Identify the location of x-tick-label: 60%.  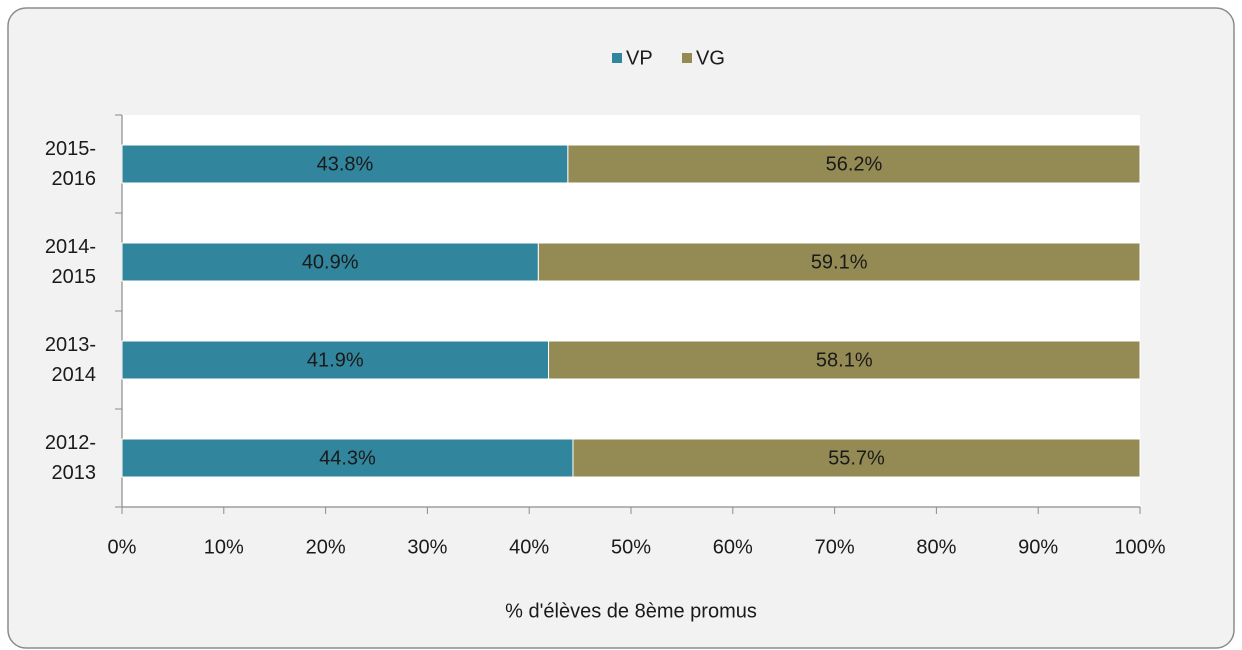
(733, 547).